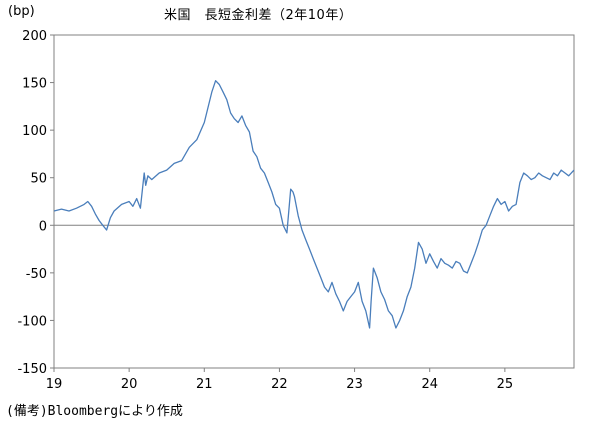 Image resolution: width=594 pixels, height=438 pixels. Describe the element at coordinates (429, 384) in the screenshot. I see `x-tick-label: 24` at that location.